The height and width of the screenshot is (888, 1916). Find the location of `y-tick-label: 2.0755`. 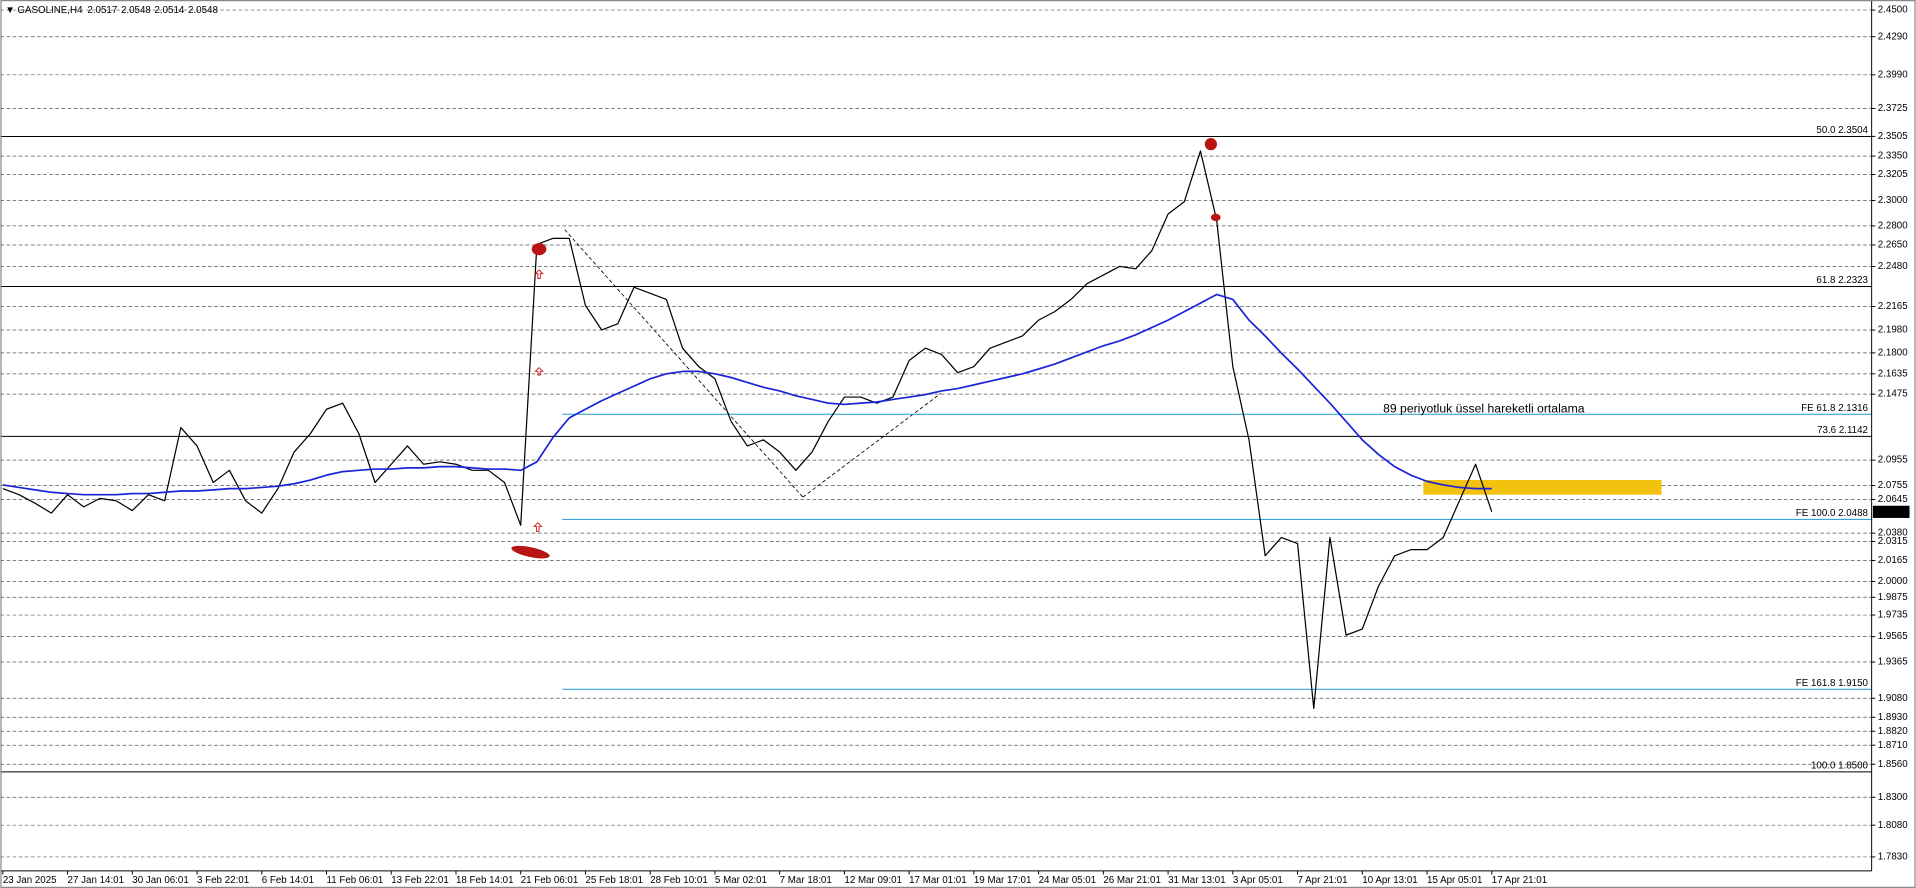

y-tick-label: 2.0755 is located at coordinates (1893, 485).